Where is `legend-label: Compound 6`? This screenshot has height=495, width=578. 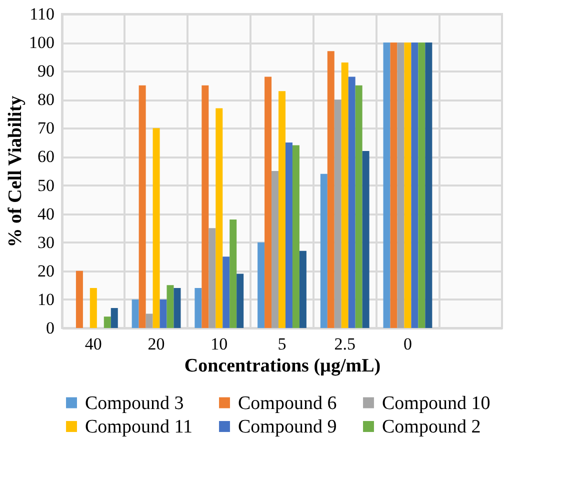
legend-label: Compound 6 is located at coordinates (287, 403).